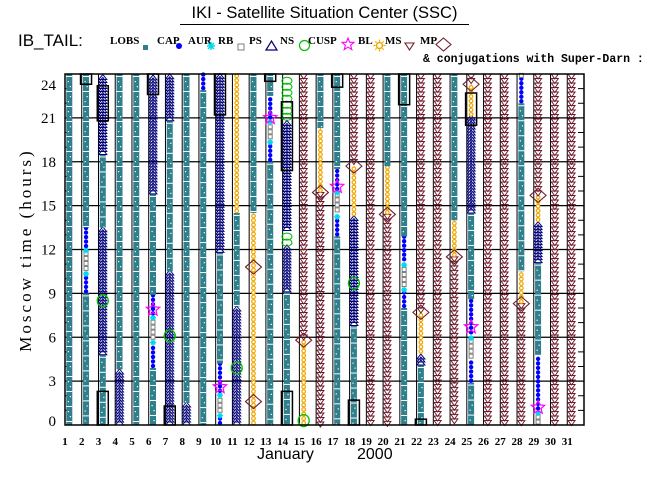 The image size is (650, 500). I want to click on segment-lobs, so click(420, 395).